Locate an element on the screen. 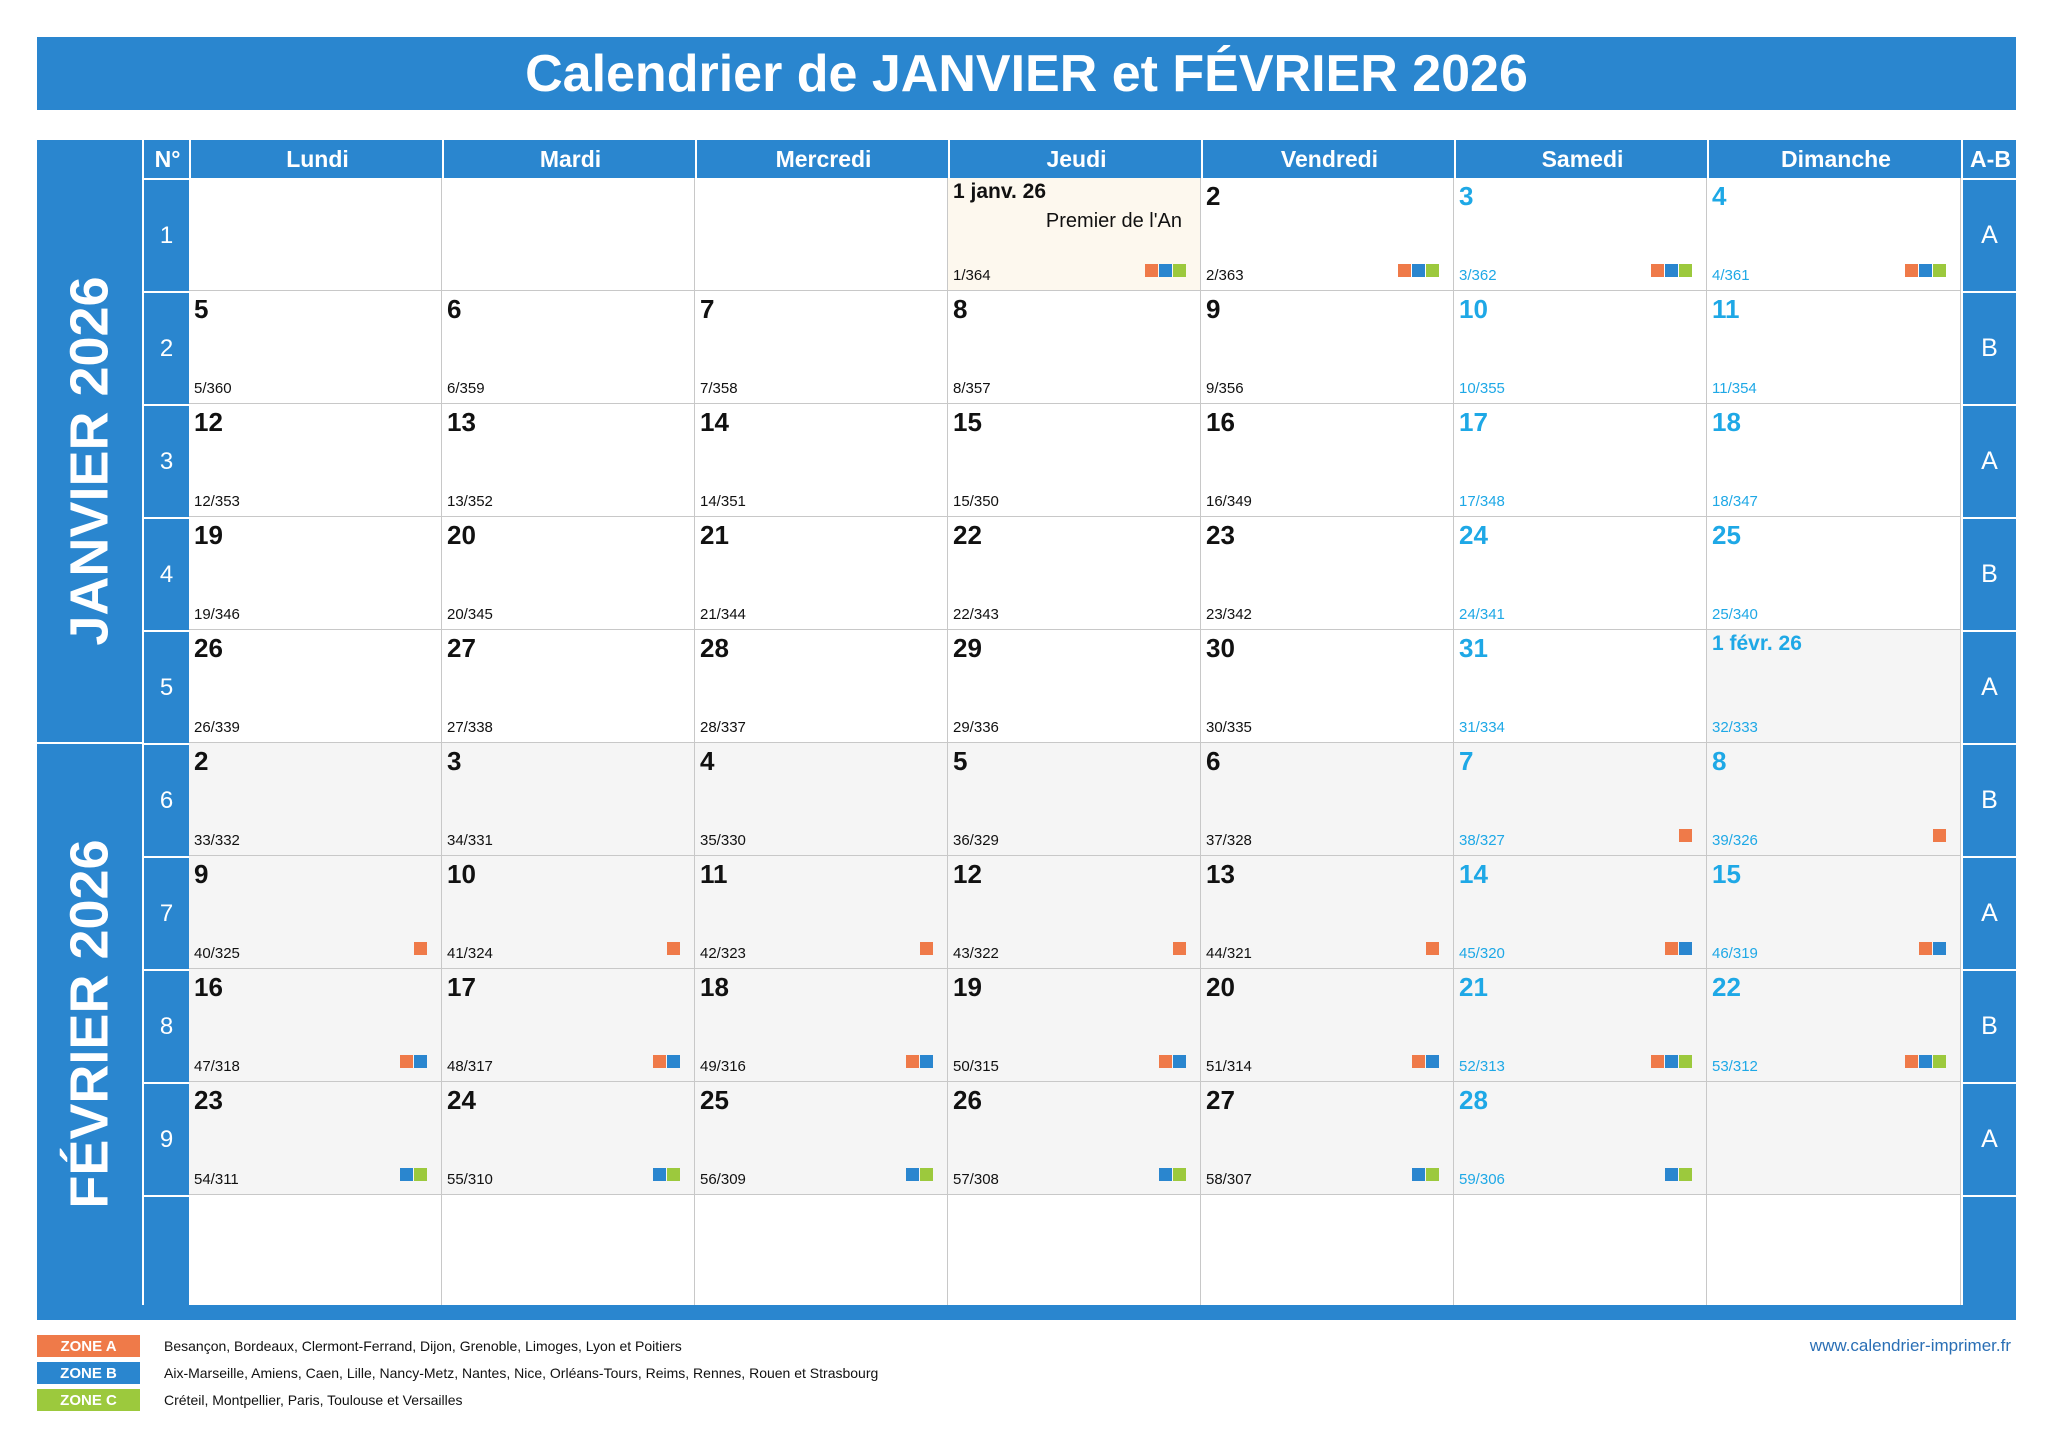  day-cell-jeudi: 22 22/343 is located at coordinates (1074, 573).